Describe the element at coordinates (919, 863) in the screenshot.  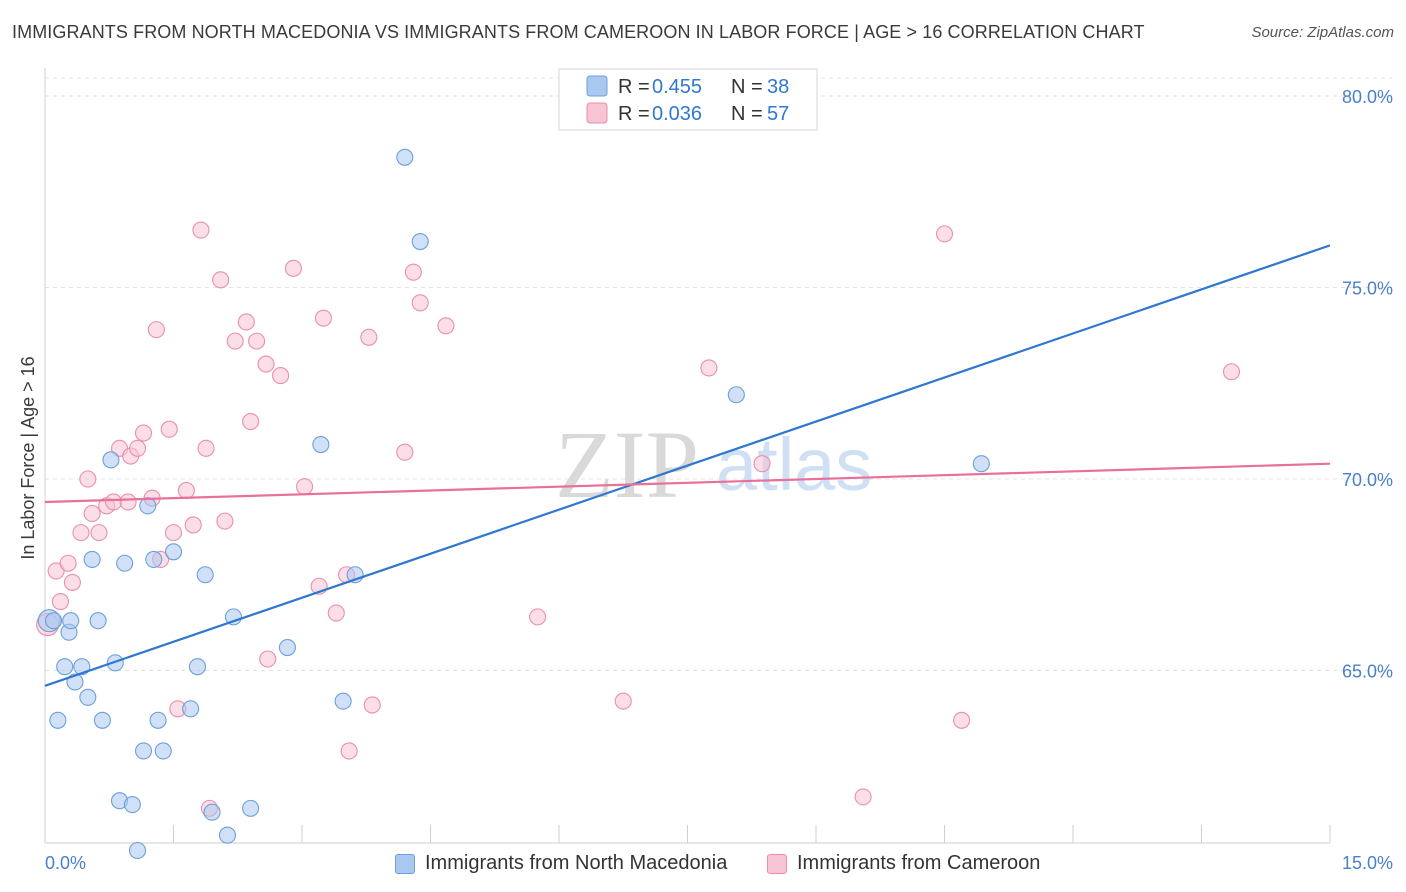
I see `legend-label: Immigrants from Cameroon` at that location.